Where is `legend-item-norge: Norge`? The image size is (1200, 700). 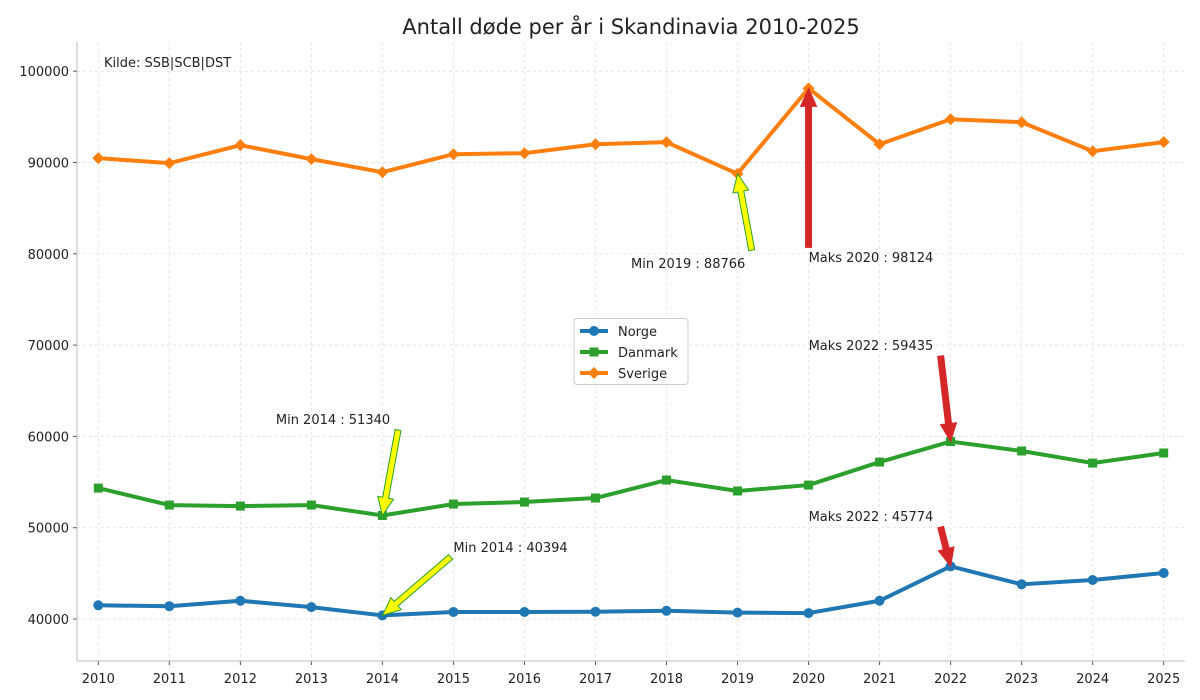 legend-item-norge: Norge is located at coordinates (618, 332).